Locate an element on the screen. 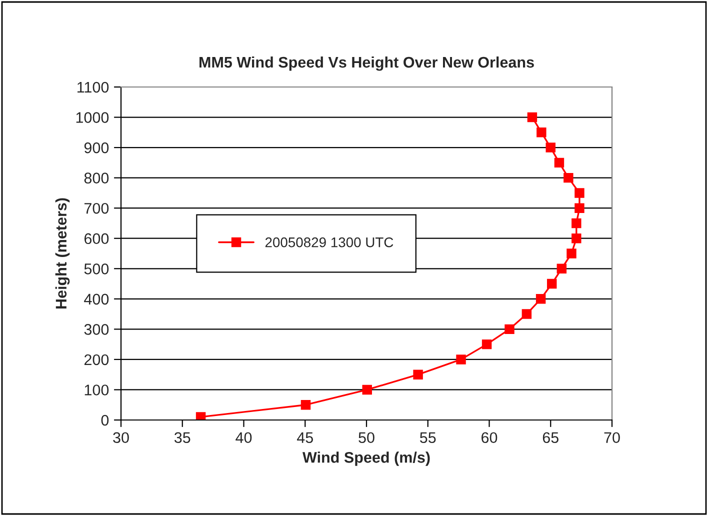 This screenshot has width=708, height=516. x-tick-label: 70 is located at coordinates (612, 438).